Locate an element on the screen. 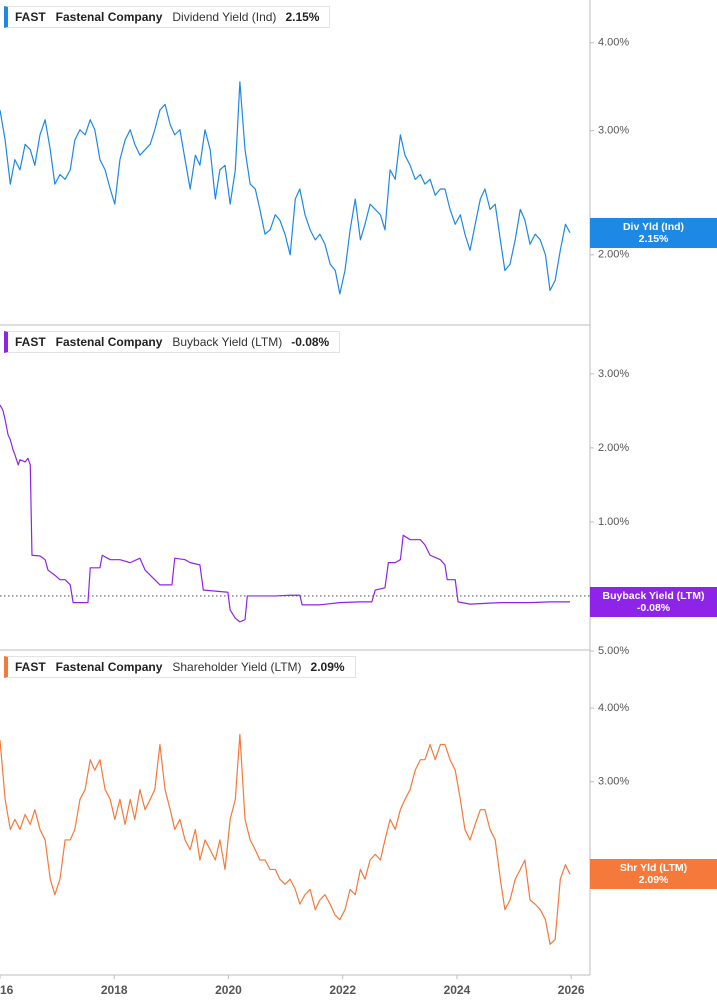  x-tick-label: 2020 is located at coordinates (228, 990).